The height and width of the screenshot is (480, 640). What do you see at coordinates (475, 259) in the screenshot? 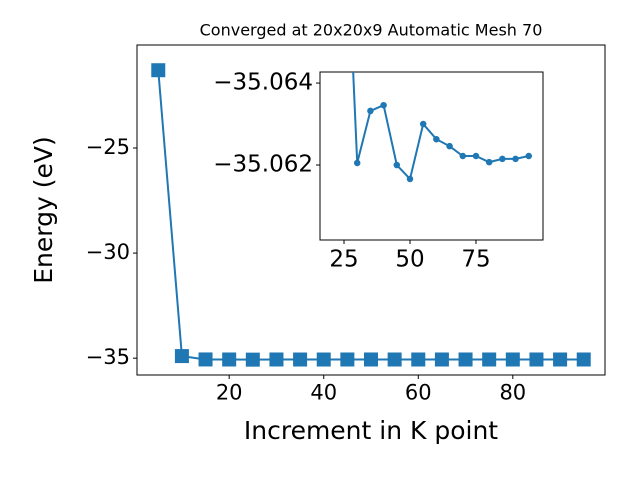
I see `x-tick-label: 75` at bounding box center [475, 259].